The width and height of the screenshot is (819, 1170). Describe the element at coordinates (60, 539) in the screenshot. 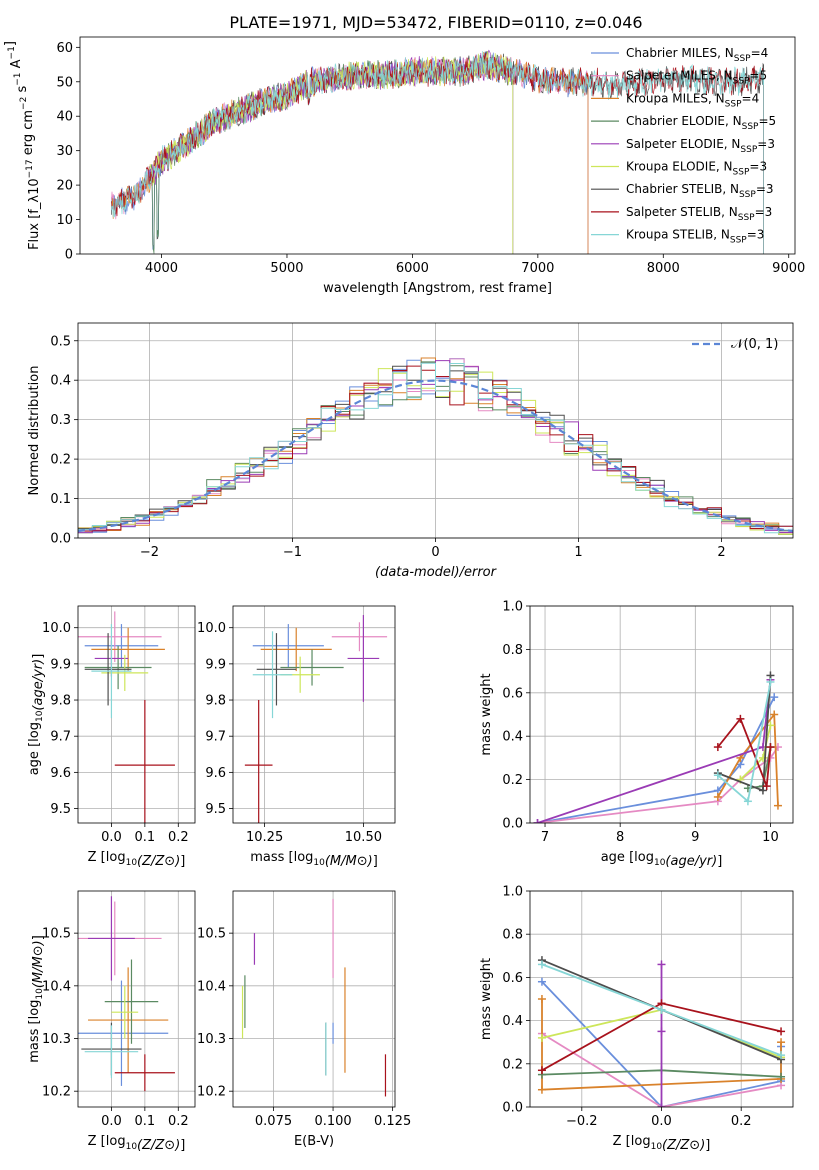

I see `y-tick-label: 0.0` at that location.